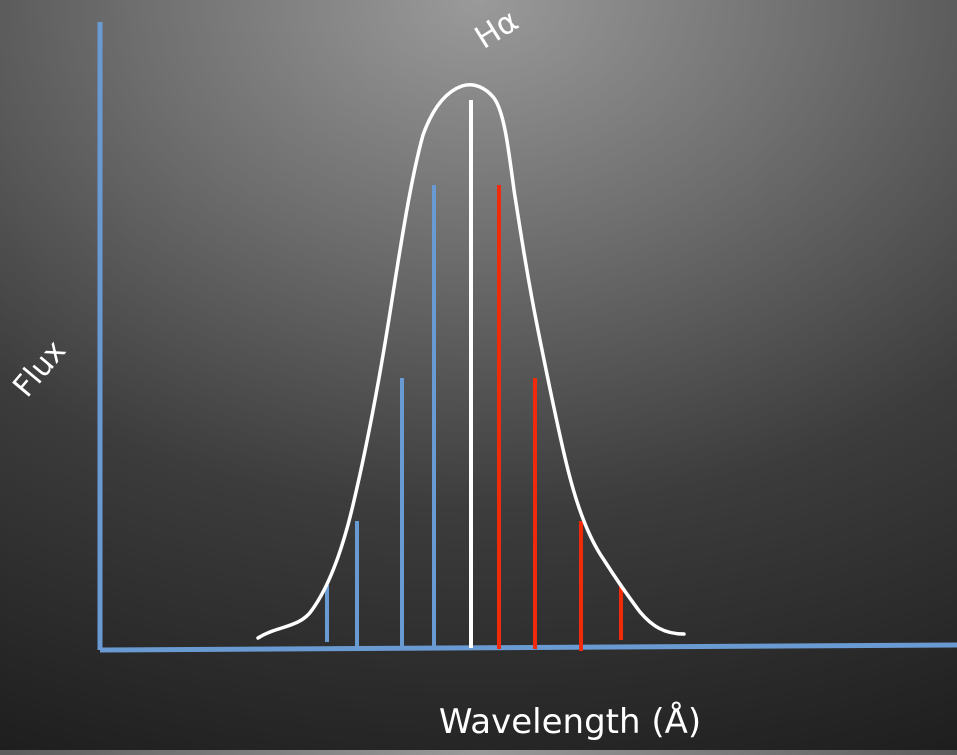 This screenshot has height=755, width=957. I want to click on h-alpha-label: Hα, so click(497, 30).